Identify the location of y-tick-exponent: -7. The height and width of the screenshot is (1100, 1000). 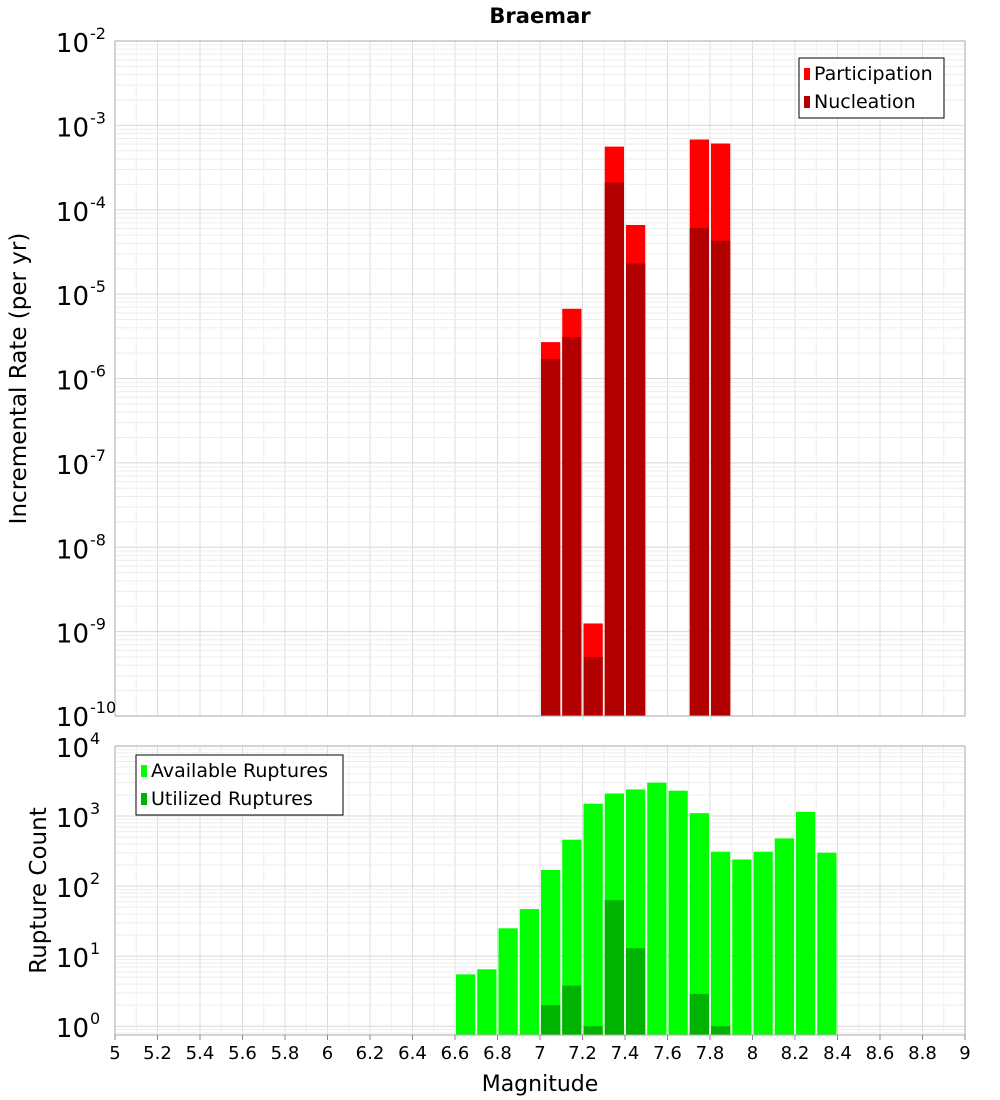
(98, 455).